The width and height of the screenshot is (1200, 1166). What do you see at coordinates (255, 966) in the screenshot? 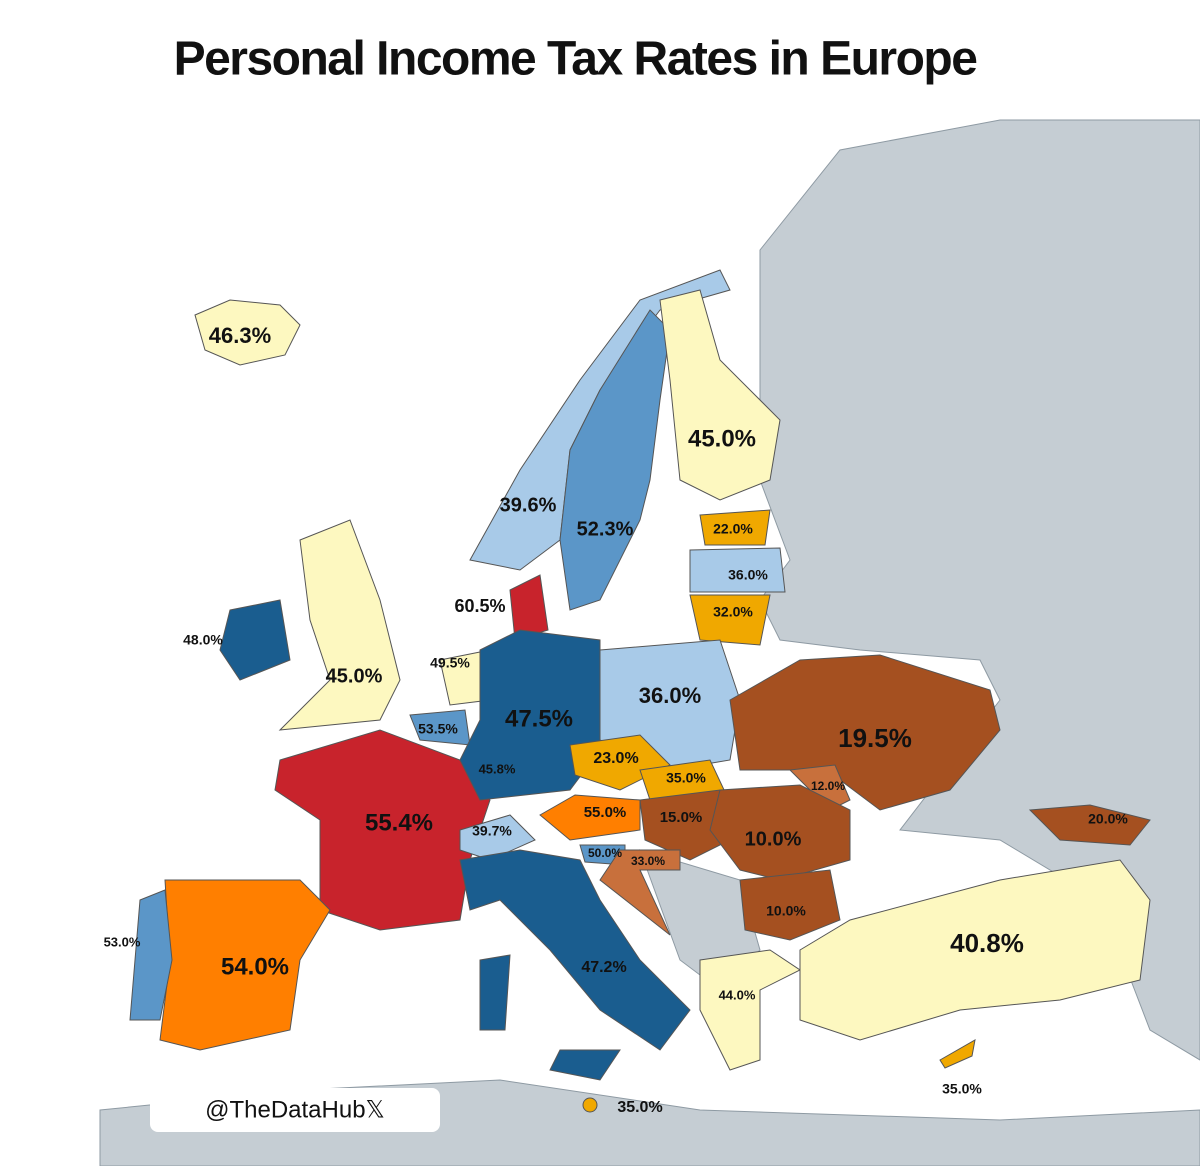
I see `rate-label: 54.0%` at bounding box center [255, 966].